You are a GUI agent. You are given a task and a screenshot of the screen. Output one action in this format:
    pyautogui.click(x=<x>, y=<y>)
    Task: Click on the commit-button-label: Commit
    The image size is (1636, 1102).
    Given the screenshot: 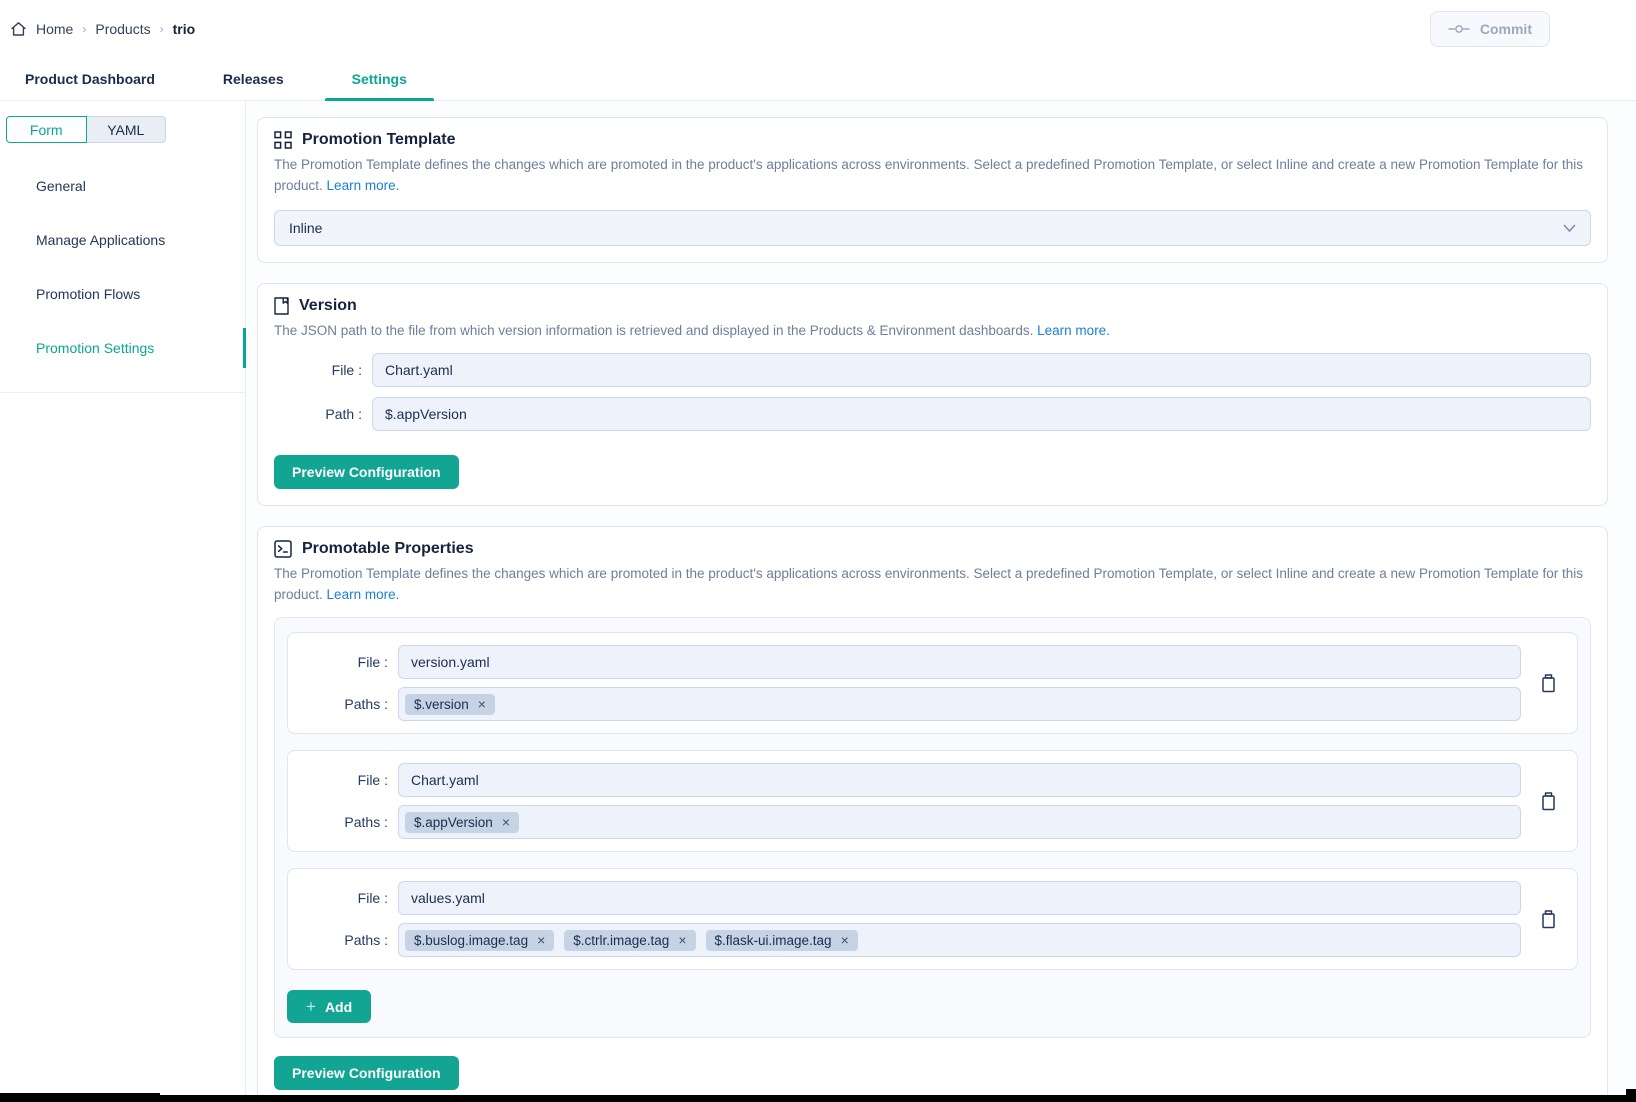 What is the action you would take?
    pyautogui.click(x=1505, y=29)
    